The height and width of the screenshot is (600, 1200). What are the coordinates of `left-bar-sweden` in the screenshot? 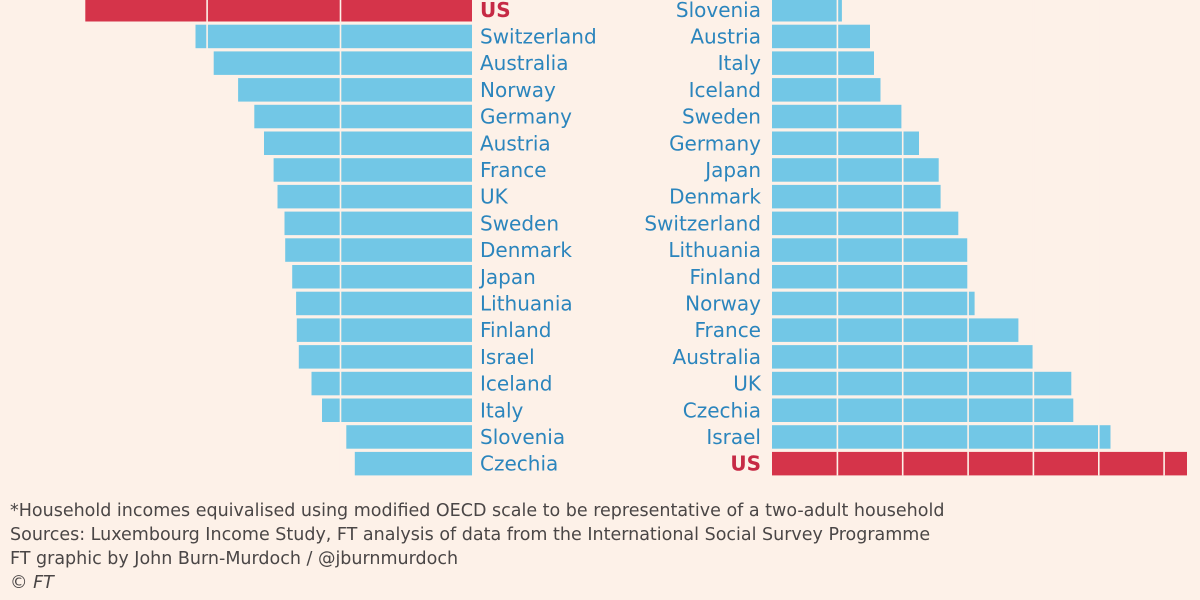 It's located at (378, 223).